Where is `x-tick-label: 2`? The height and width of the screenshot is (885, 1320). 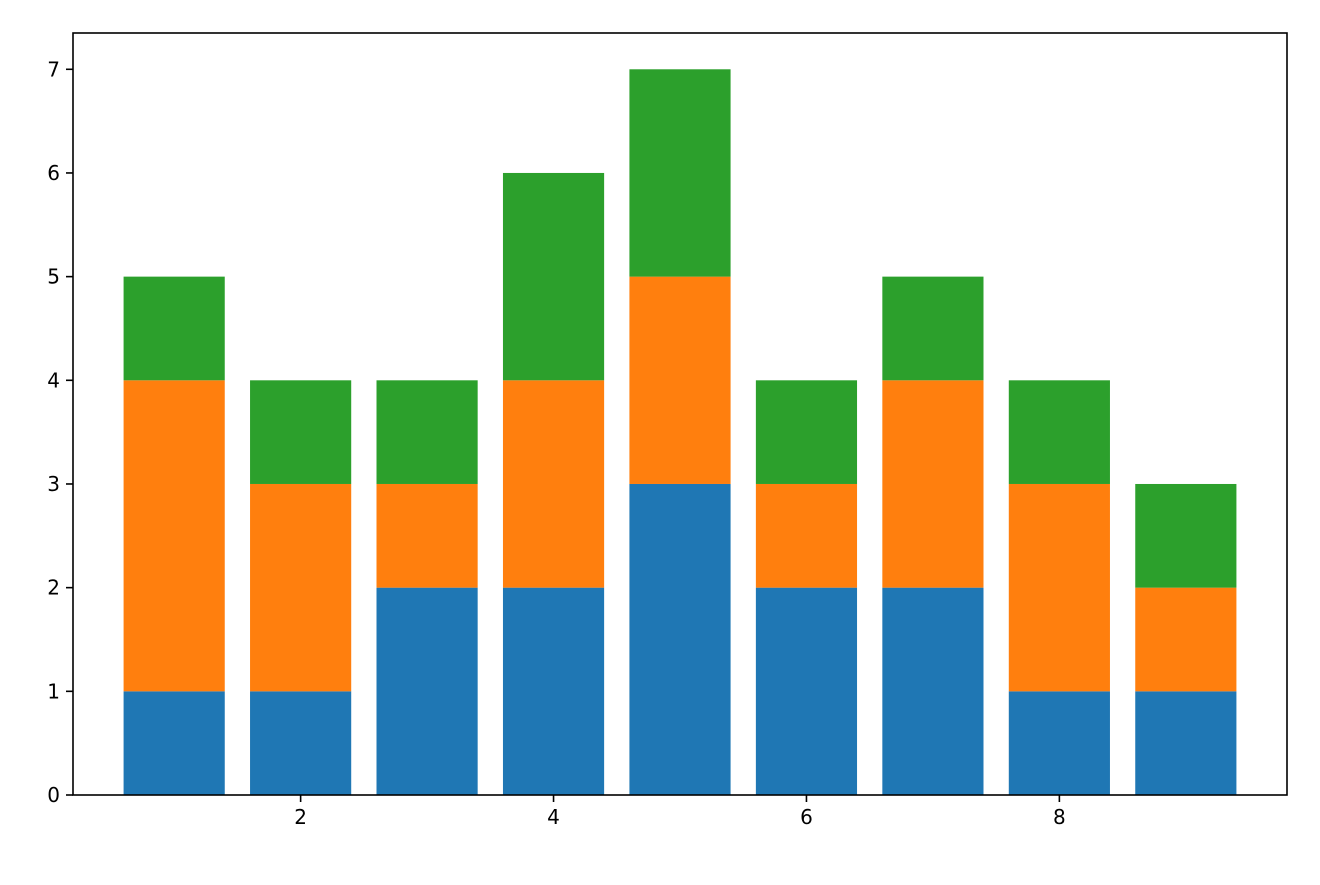
x-tick-label: 2 is located at coordinates (300, 817).